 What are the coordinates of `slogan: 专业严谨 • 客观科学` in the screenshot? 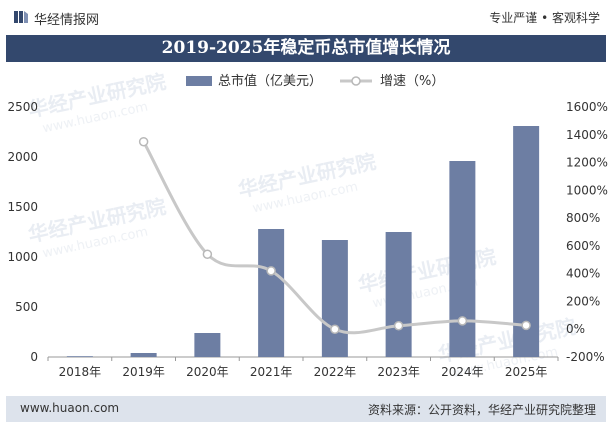 It's located at (544, 18).